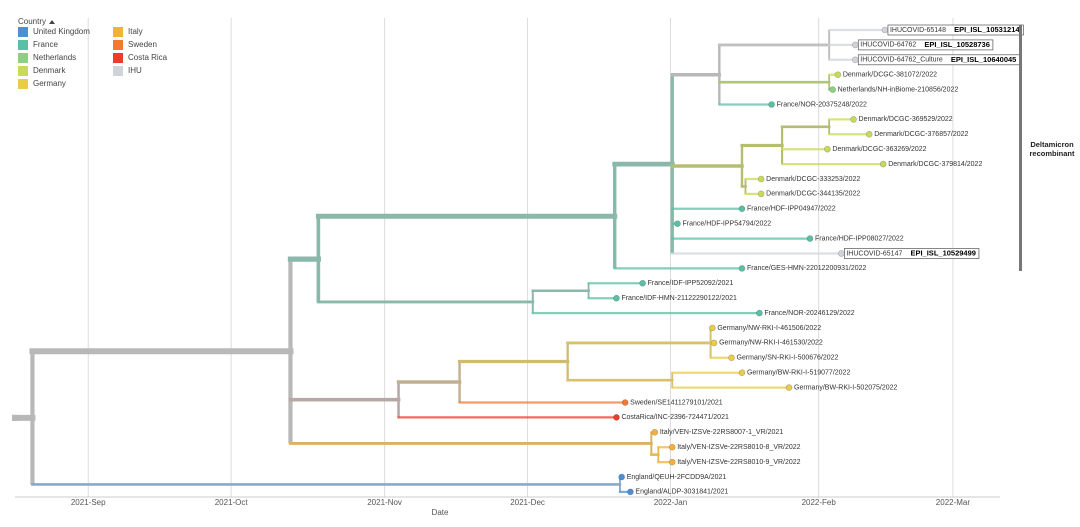  Describe the element at coordinates (676, 402) in the screenshot. I see `tip-label: Sweden/SE1411279101/2021` at that location.